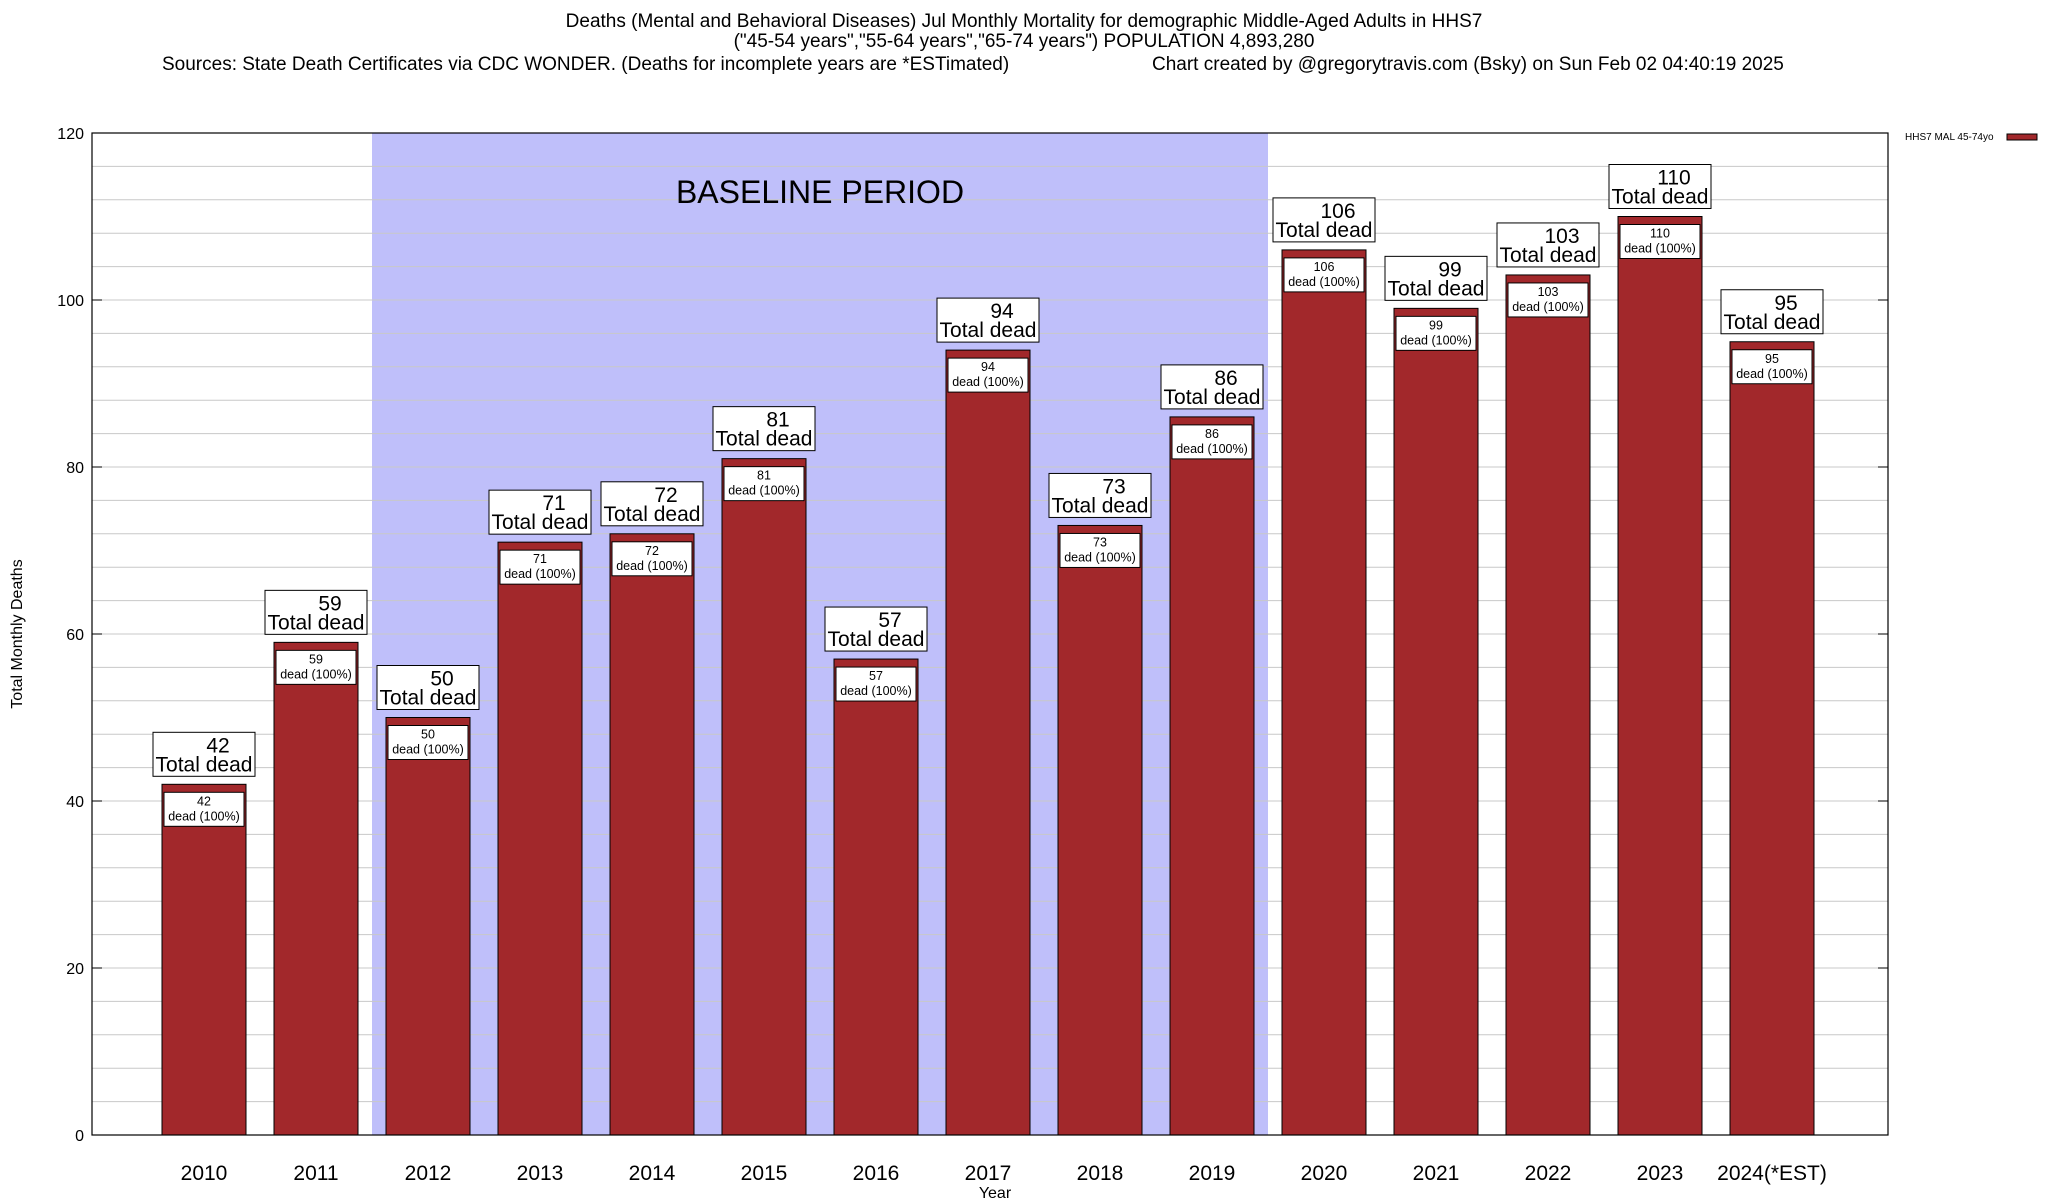 The width and height of the screenshot is (2048, 1200). What do you see at coordinates (17, 633) in the screenshot?
I see `y-axis-label: Total Monthly Deaths` at bounding box center [17, 633].